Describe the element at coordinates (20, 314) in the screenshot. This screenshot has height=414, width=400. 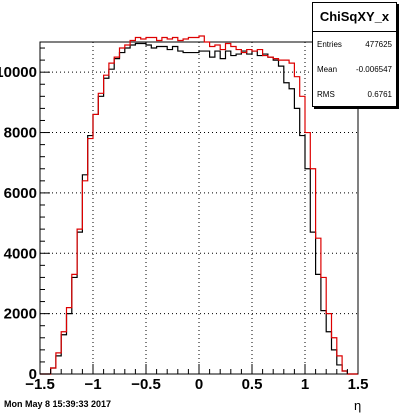
I see `y-tick-label: 2000` at that location.